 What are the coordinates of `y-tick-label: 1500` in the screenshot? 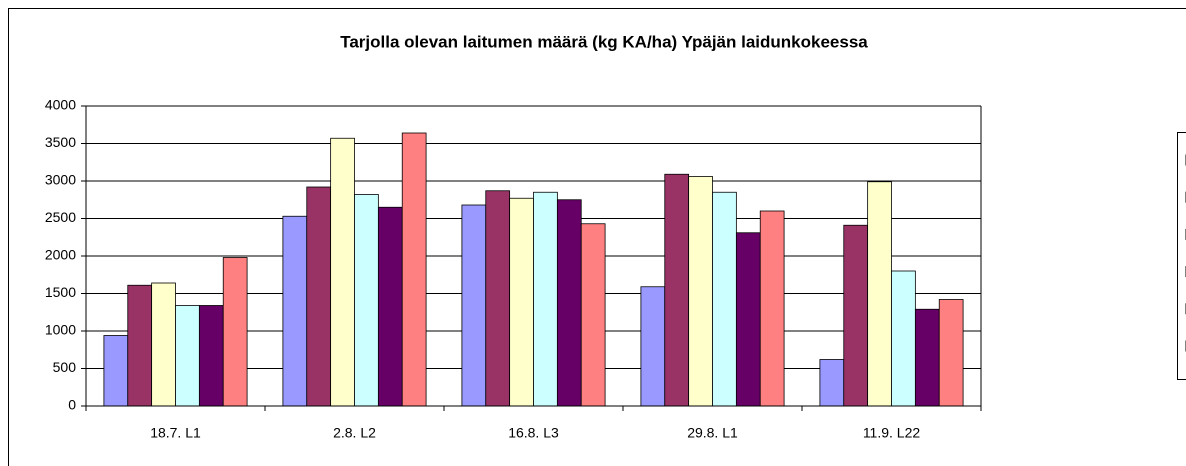 It's located at (60, 292).